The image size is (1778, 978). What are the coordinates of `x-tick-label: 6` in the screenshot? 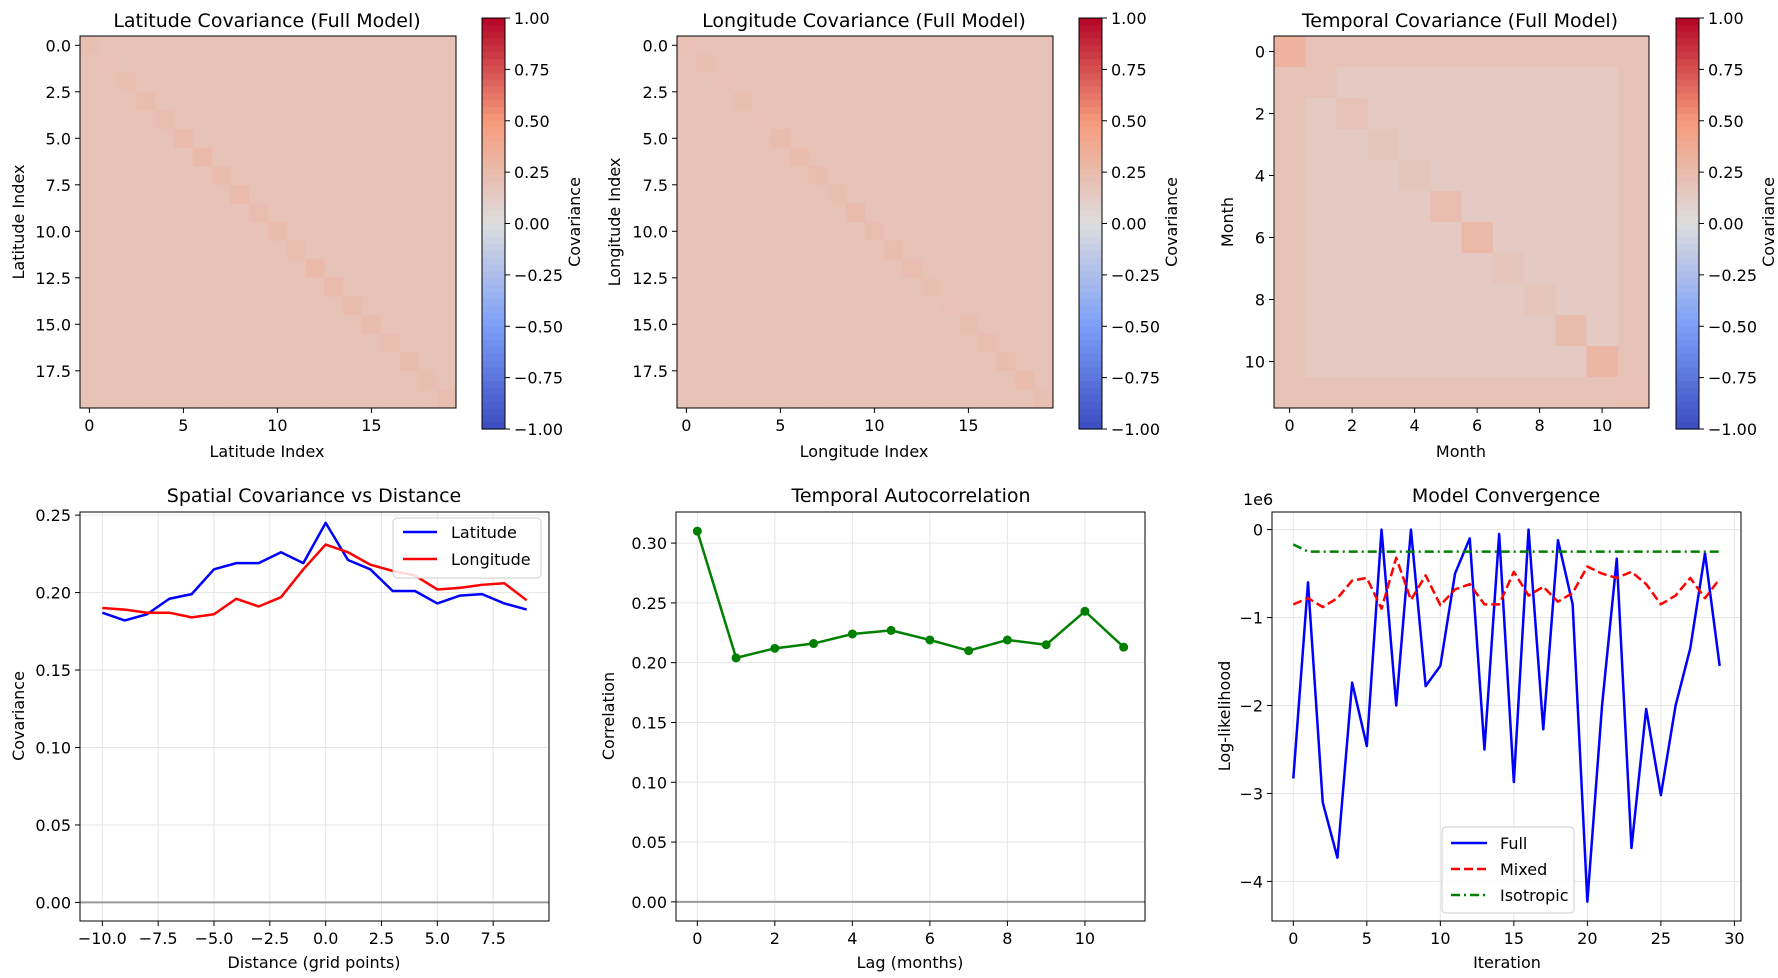 It's located at (1477, 425).